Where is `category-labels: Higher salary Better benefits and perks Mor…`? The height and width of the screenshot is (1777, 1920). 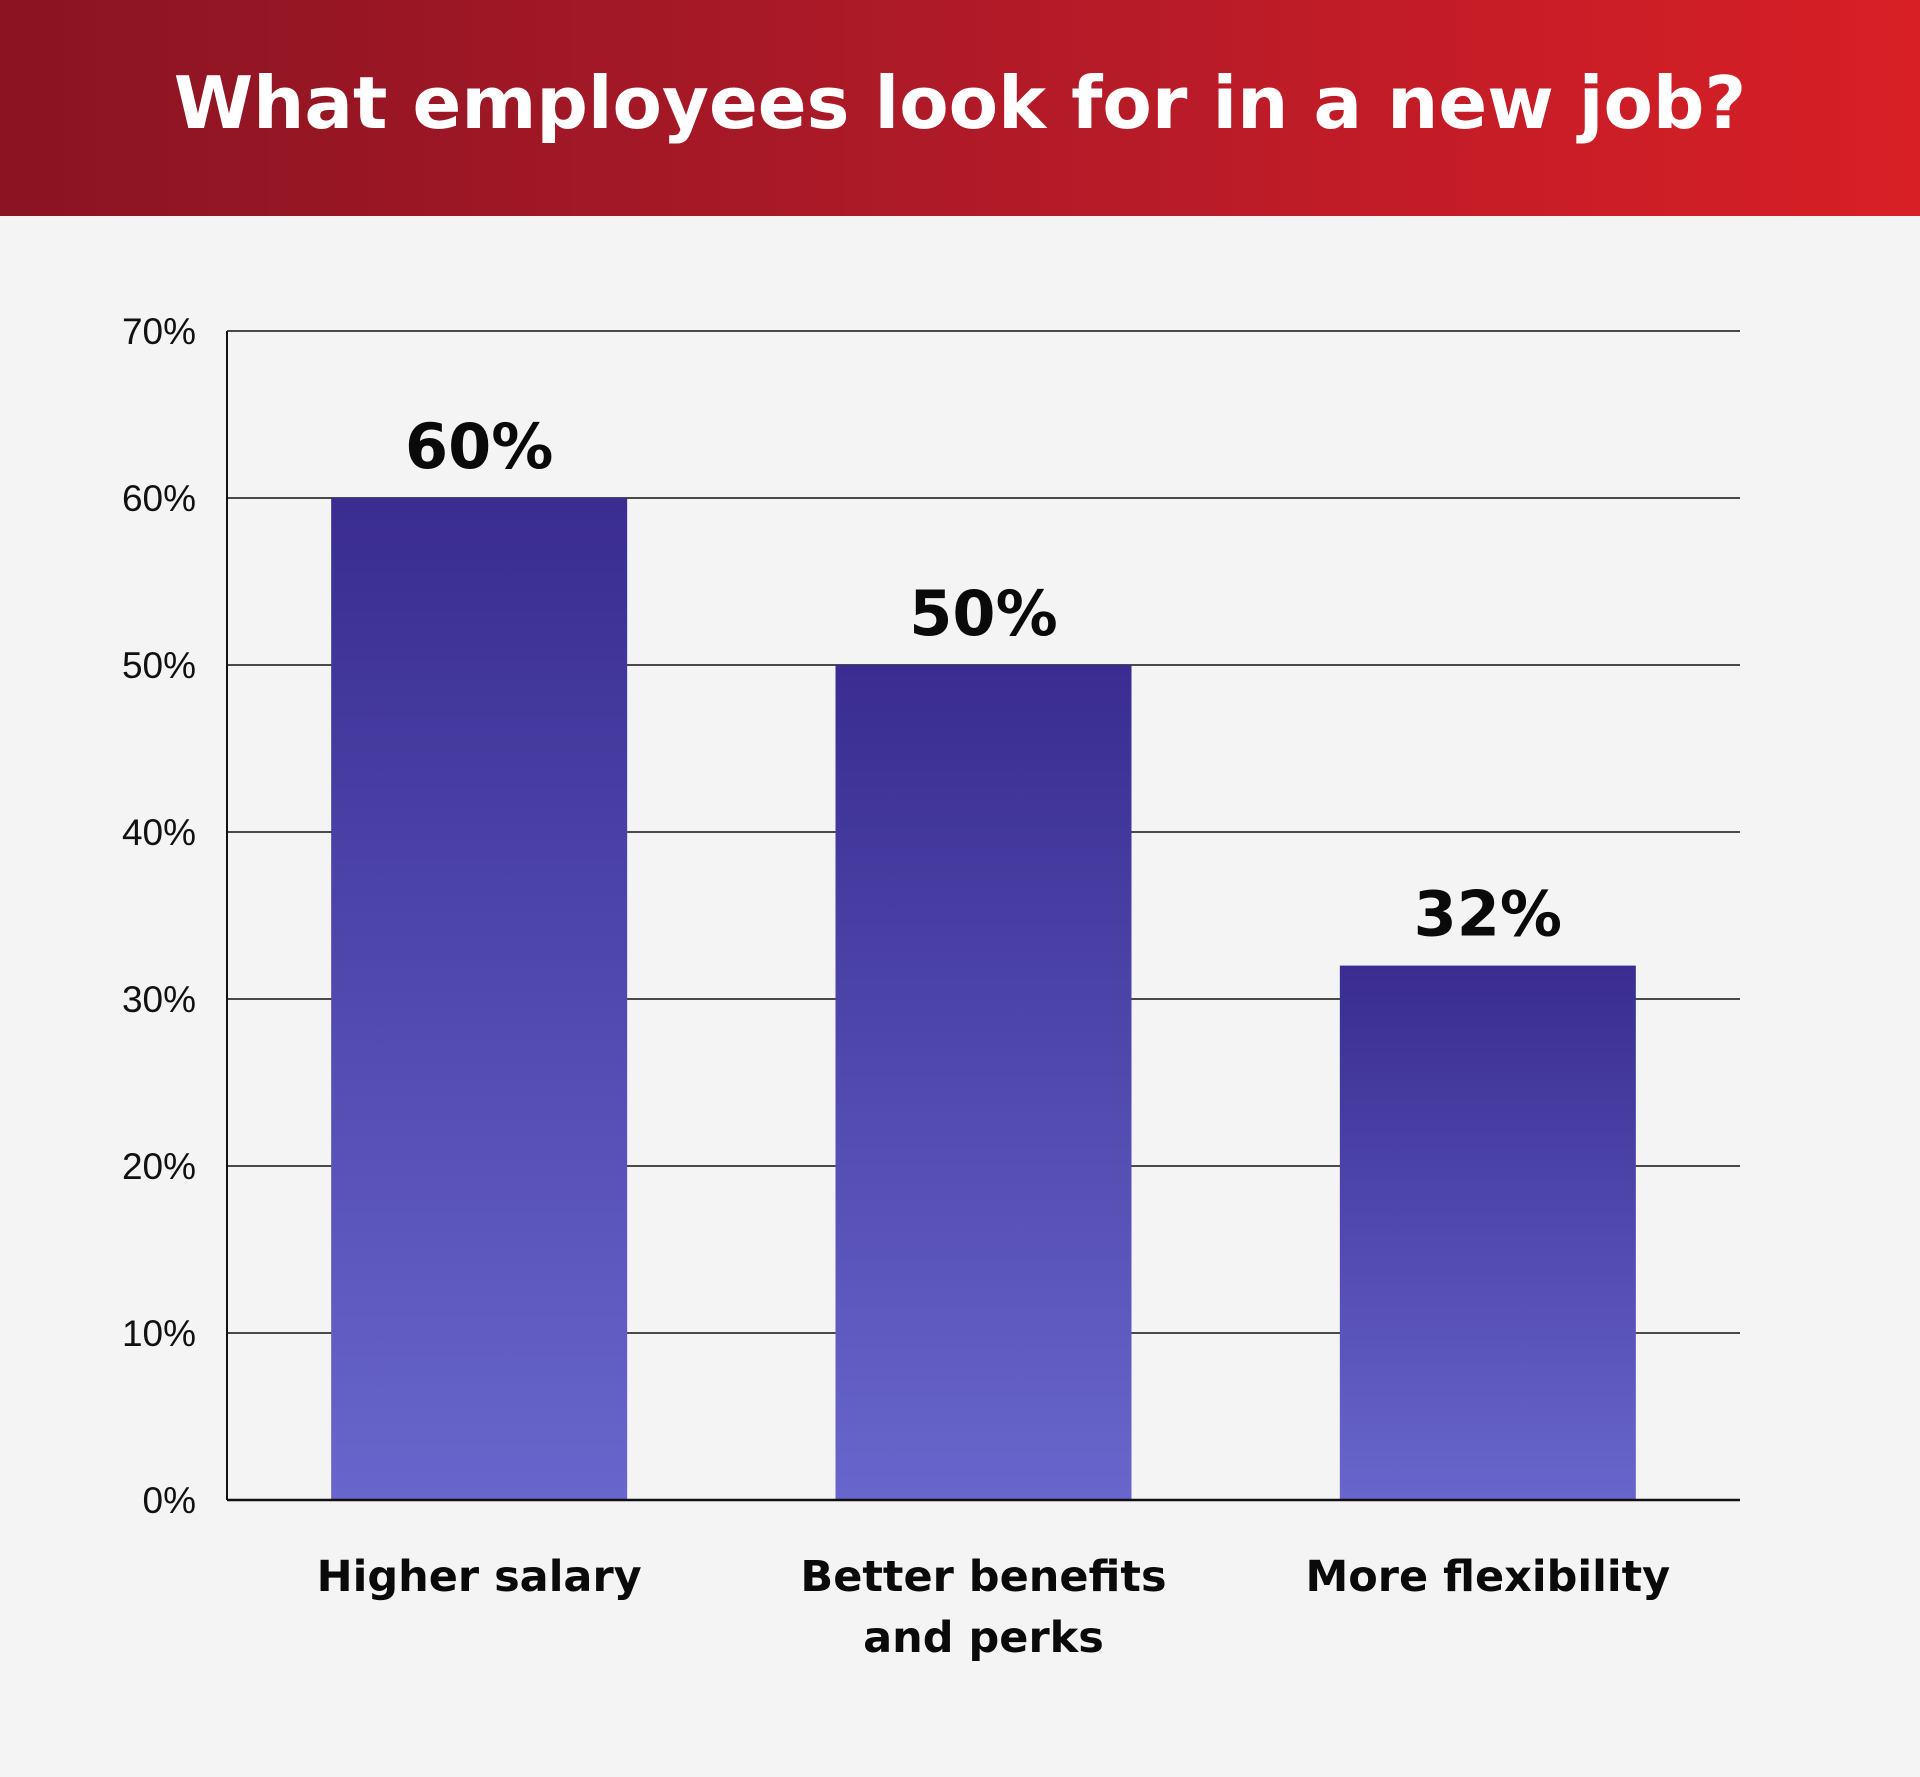 category-labels: Higher salary Better benefits and perks Mor… is located at coordinates (994, 1607).